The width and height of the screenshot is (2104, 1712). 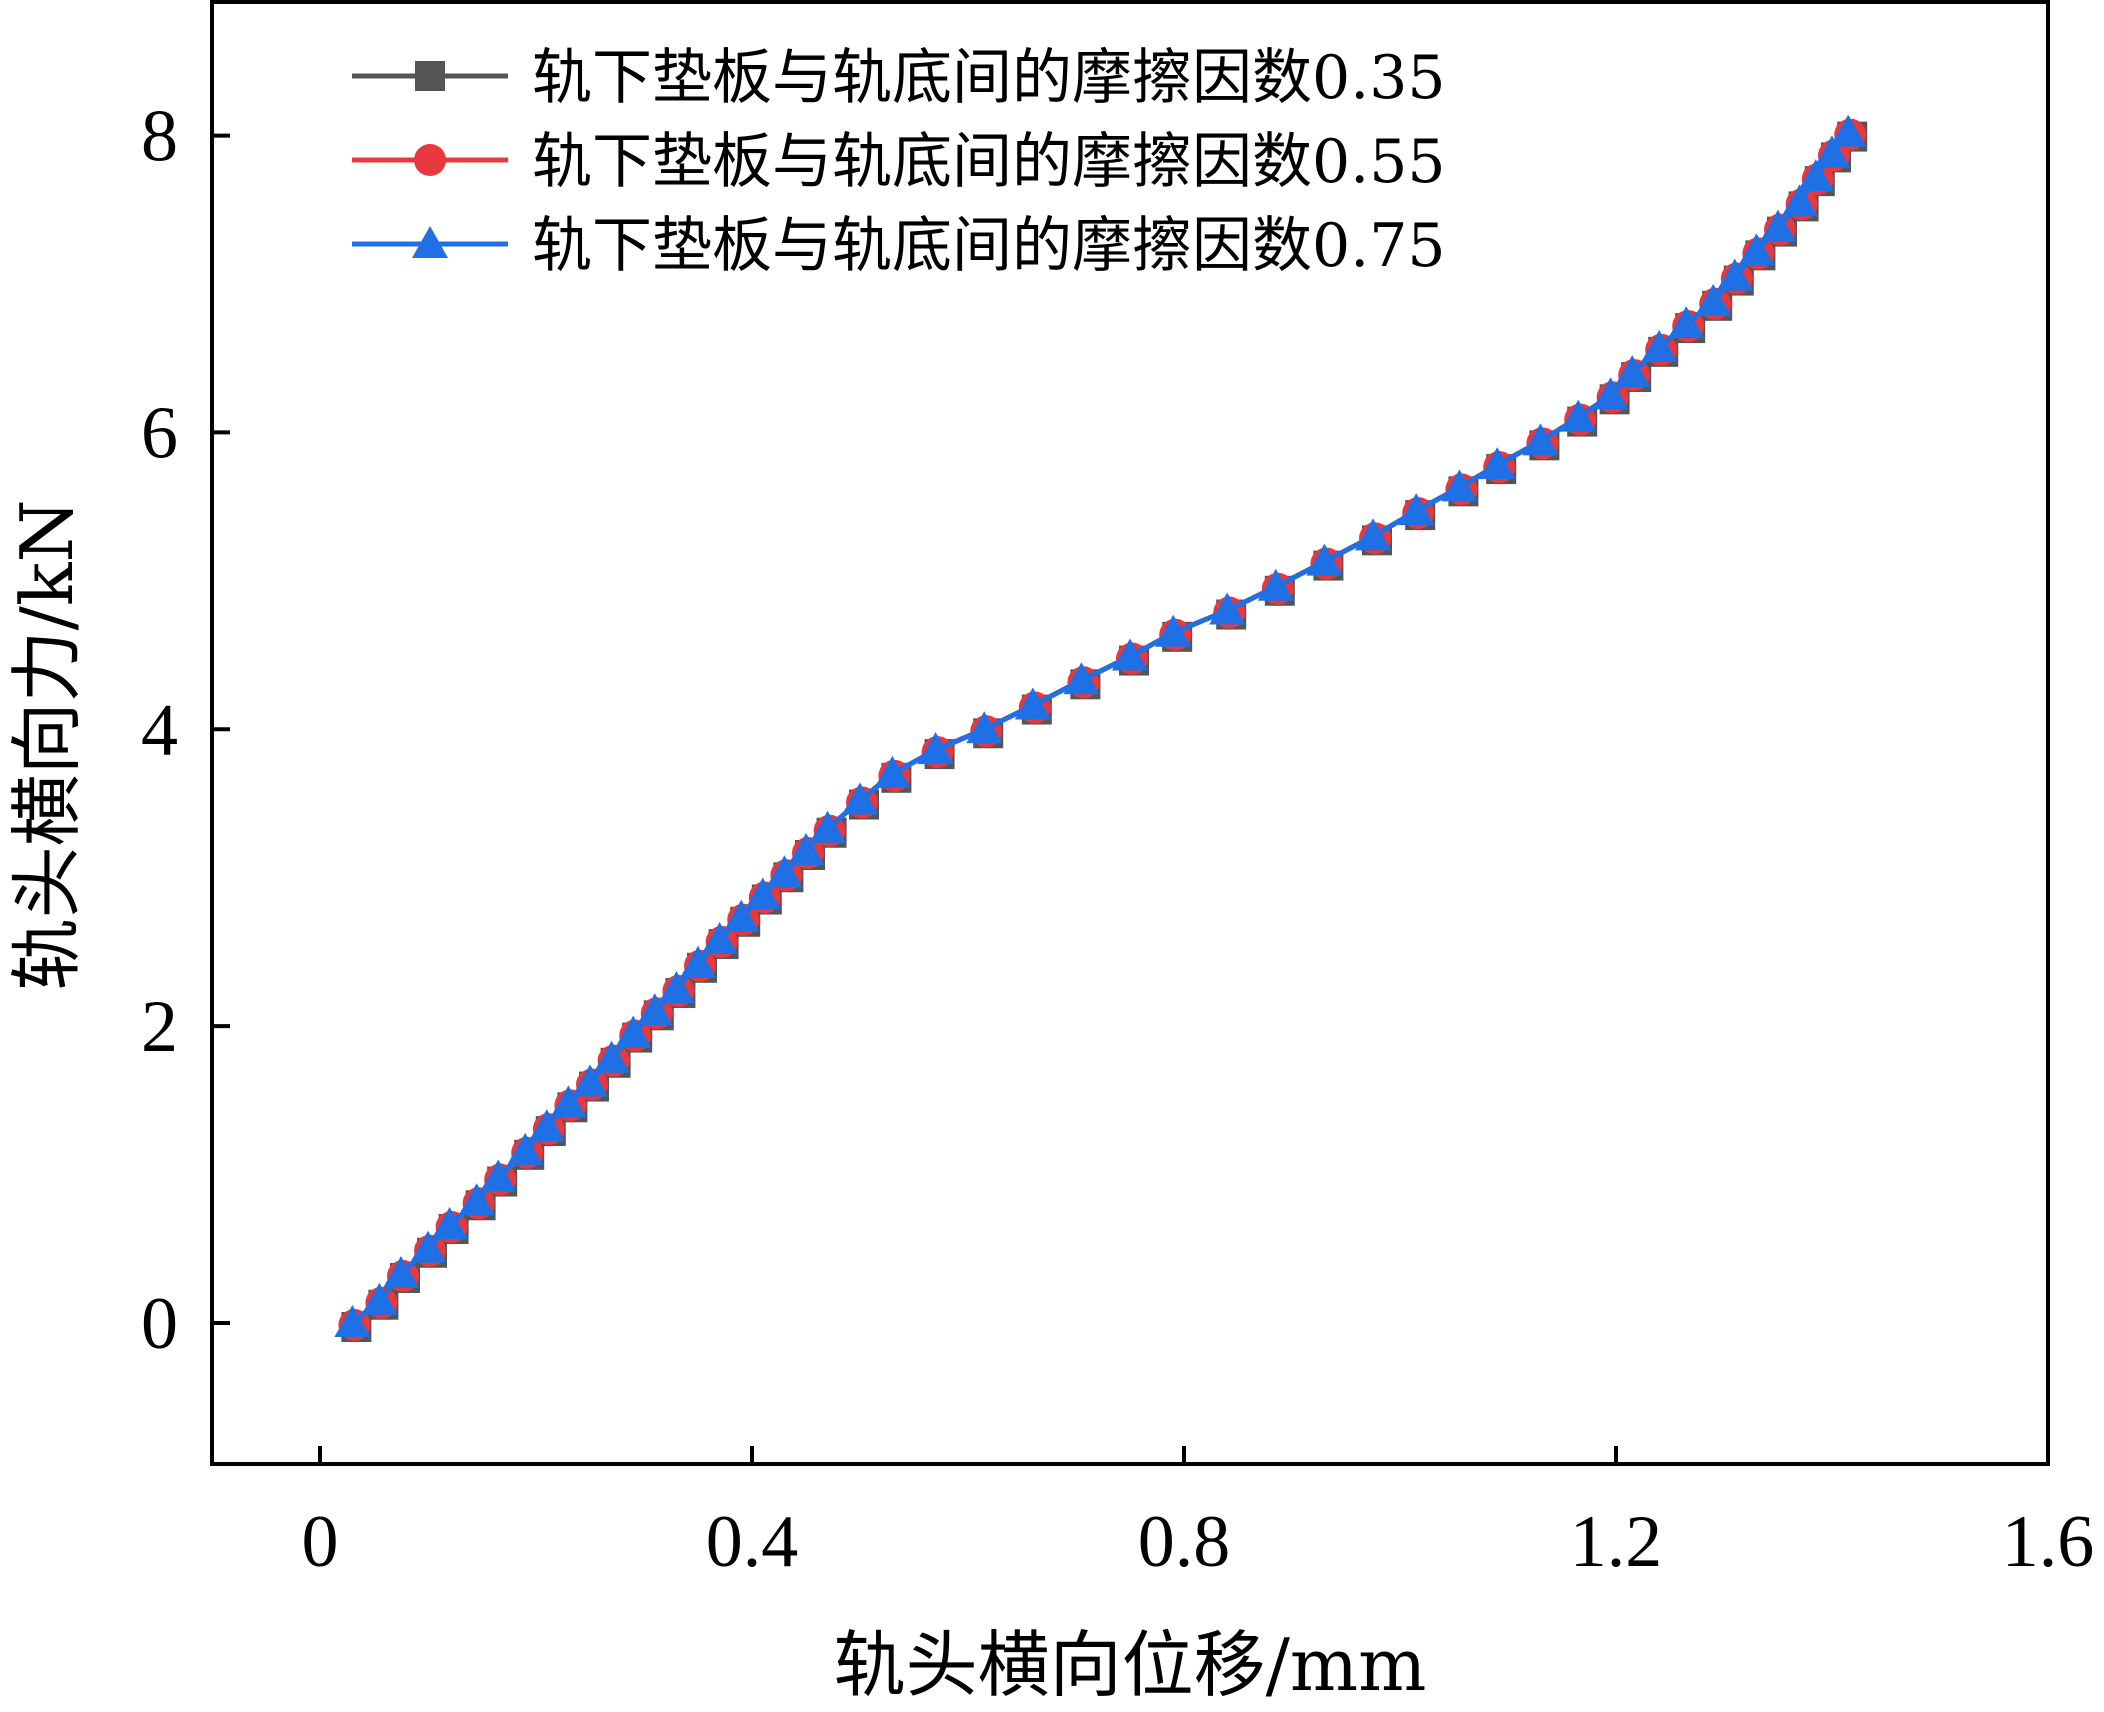 I want to click on legend-label-1: 轨下垫板与轨底间的摩擦因数0.55, so click(x=989, y=162).